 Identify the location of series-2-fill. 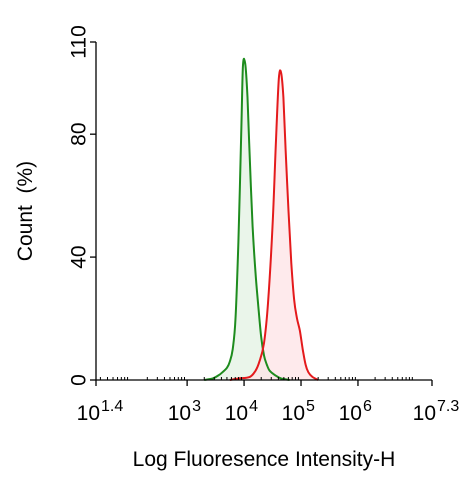
(274, 225).